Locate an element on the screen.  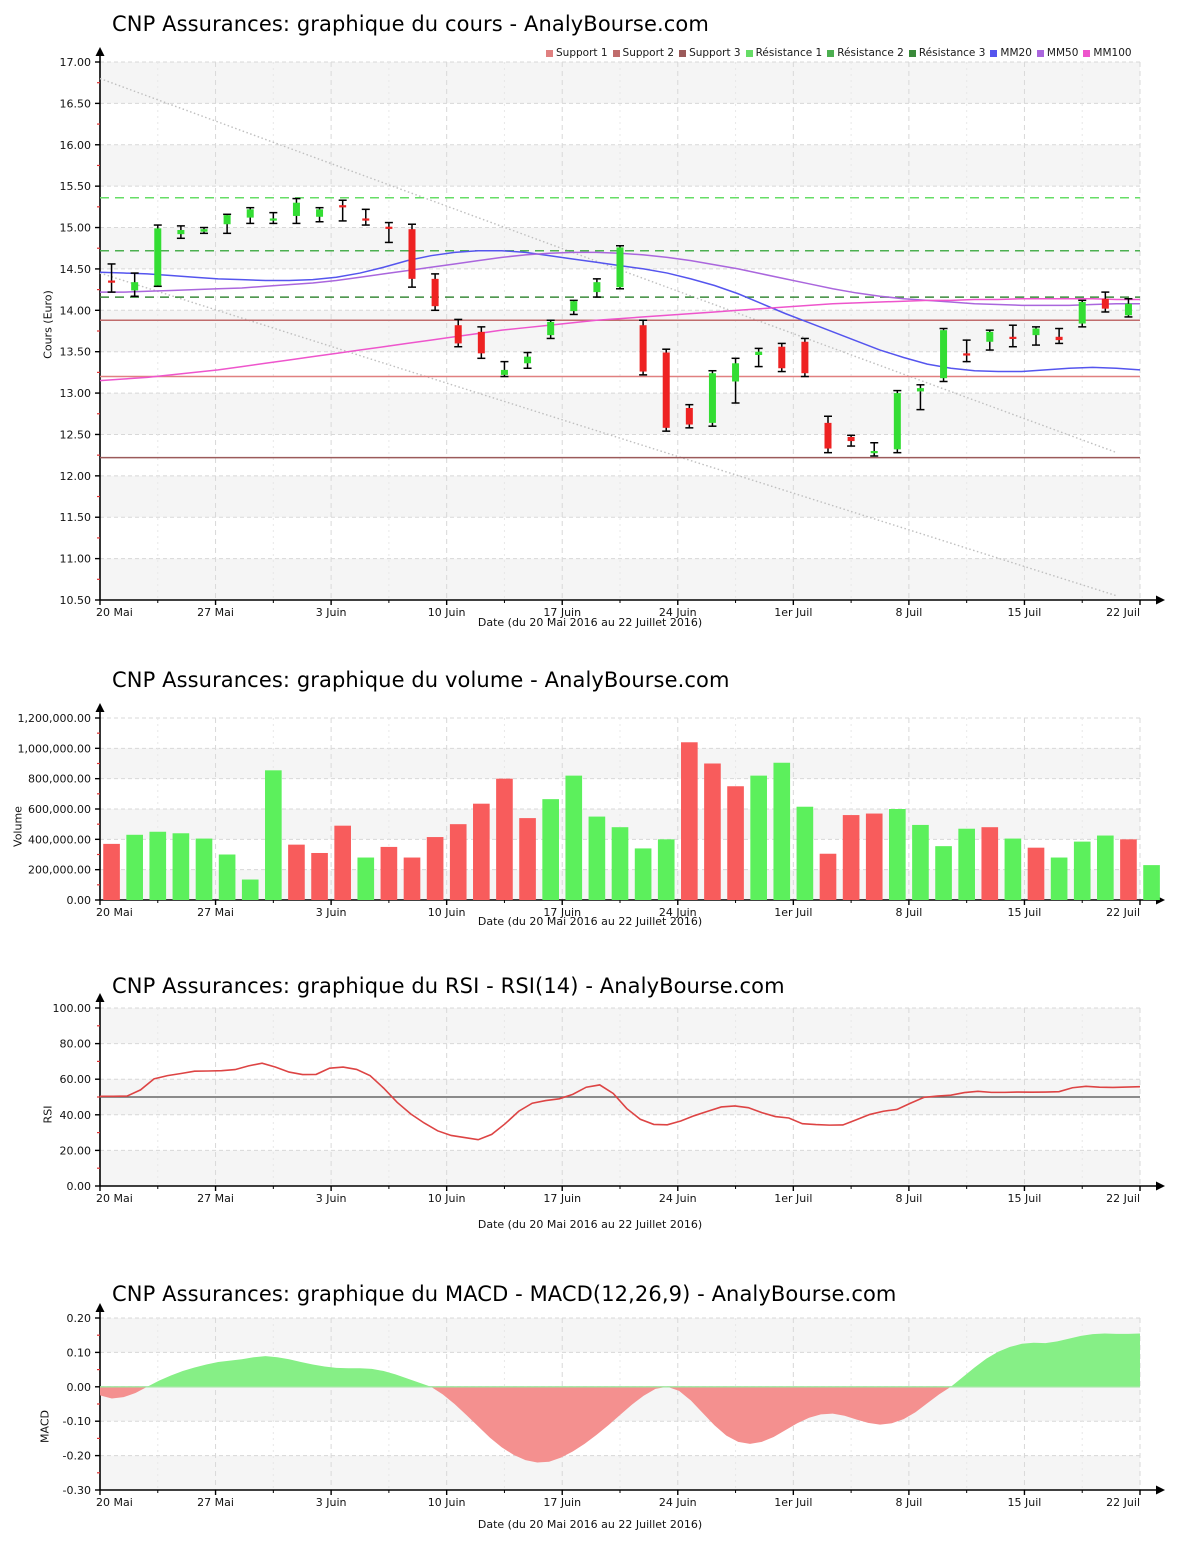
volume-x-axis-label: Date (du 20 Mai 2016 au 22 Juillet 2016) is located at coordinates (590, 921).